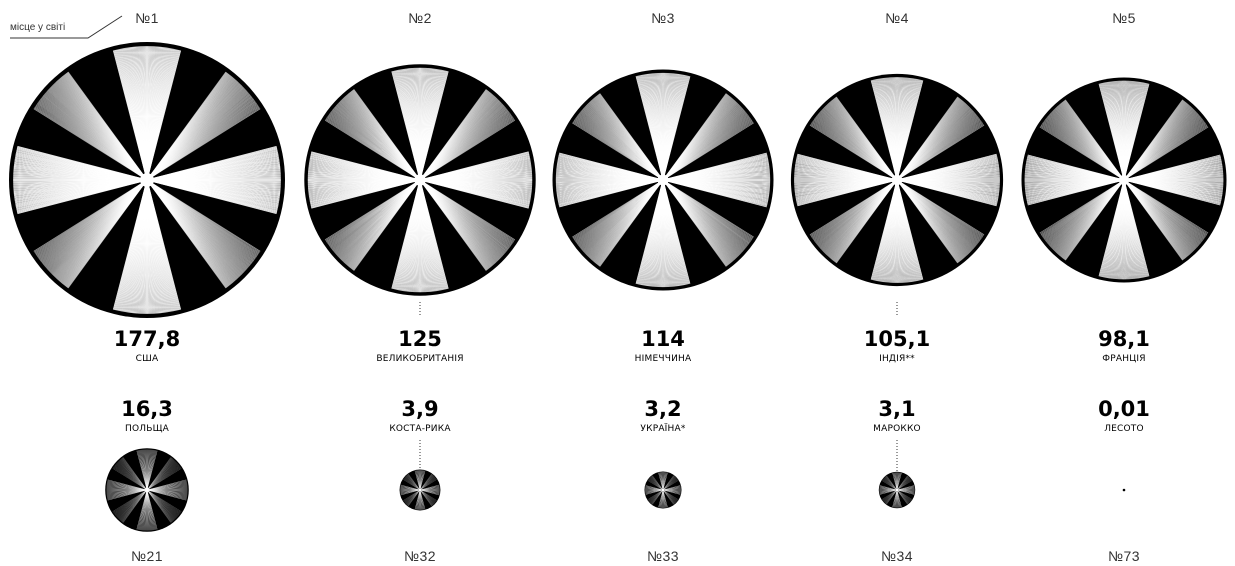 The height and width of the screenshot is (566, 1235). Describe the element at coordinates (897, 429) in the screenshot. I see `country-label: МАРОККО` at that location.